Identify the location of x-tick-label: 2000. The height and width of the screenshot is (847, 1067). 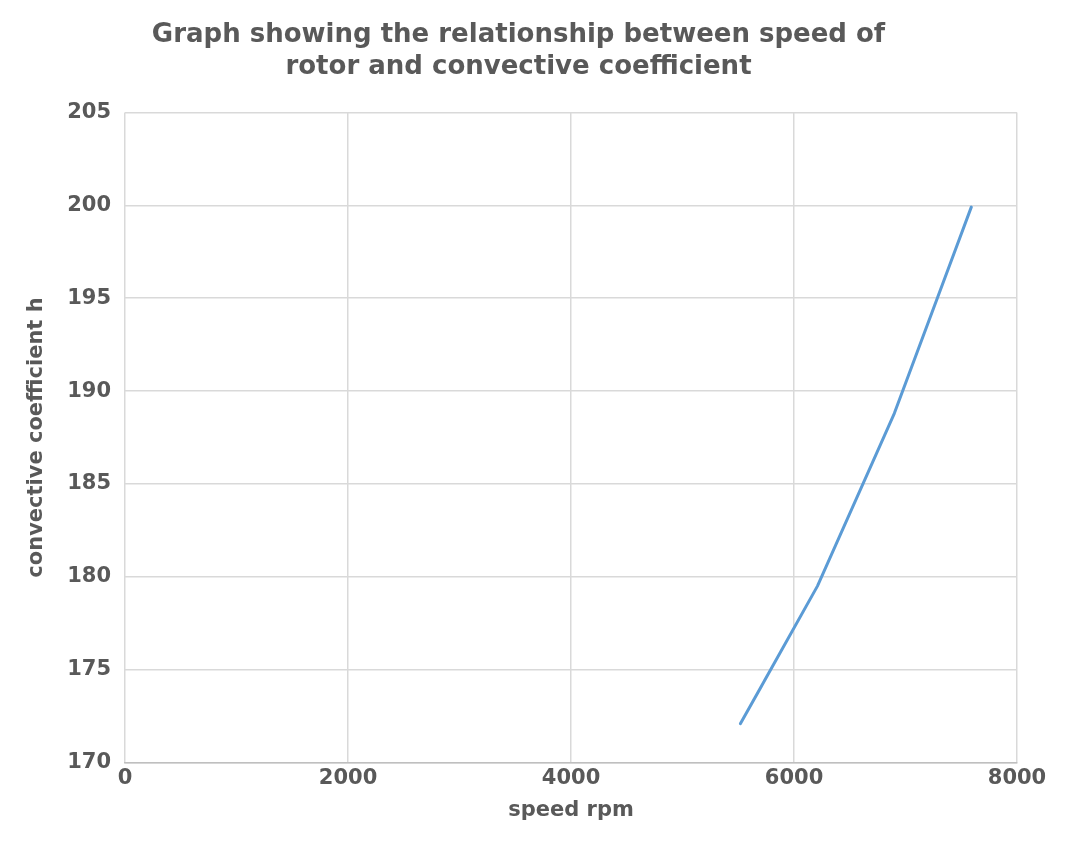
(348, 776).